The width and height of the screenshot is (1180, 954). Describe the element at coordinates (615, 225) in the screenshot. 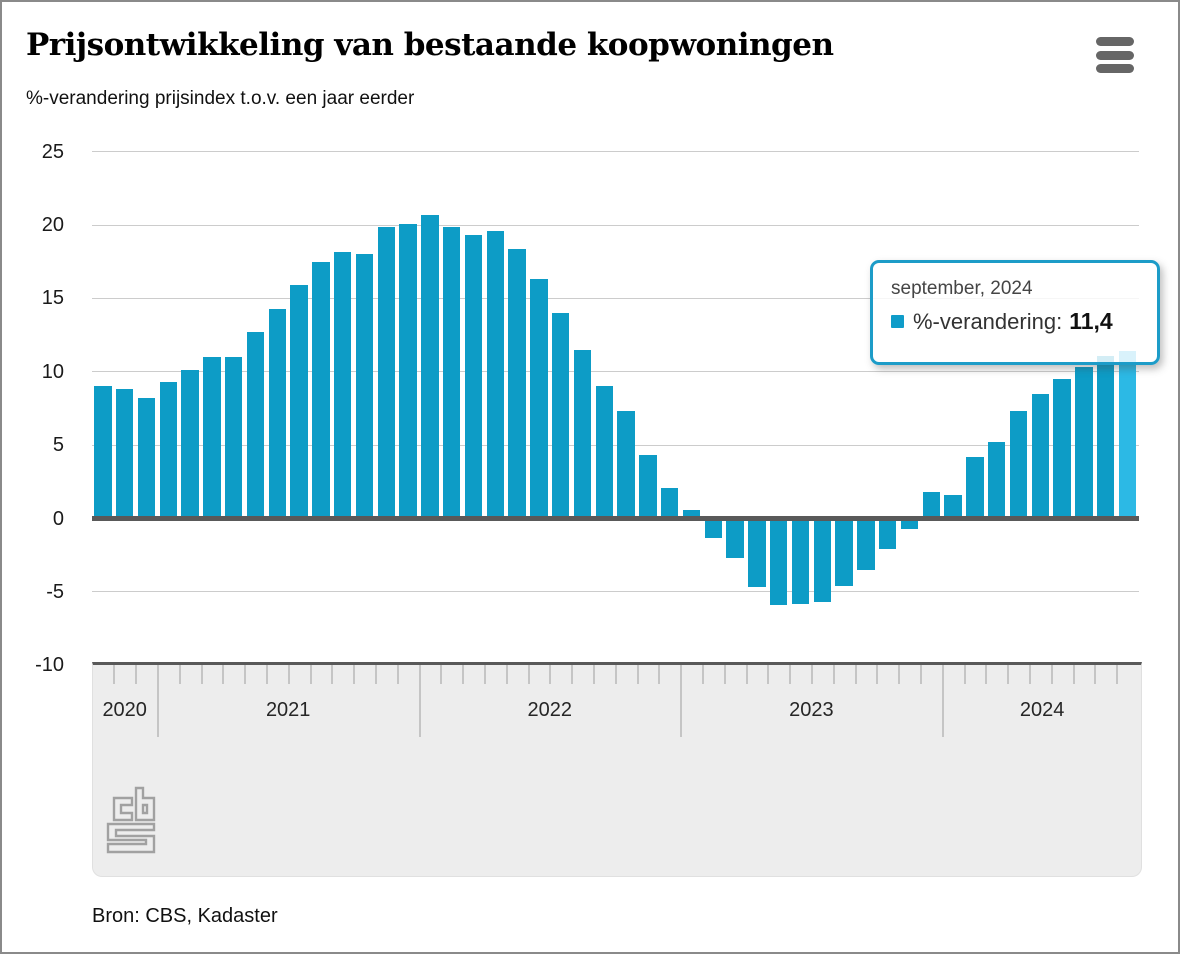

I see `gridline-y20` at that location.